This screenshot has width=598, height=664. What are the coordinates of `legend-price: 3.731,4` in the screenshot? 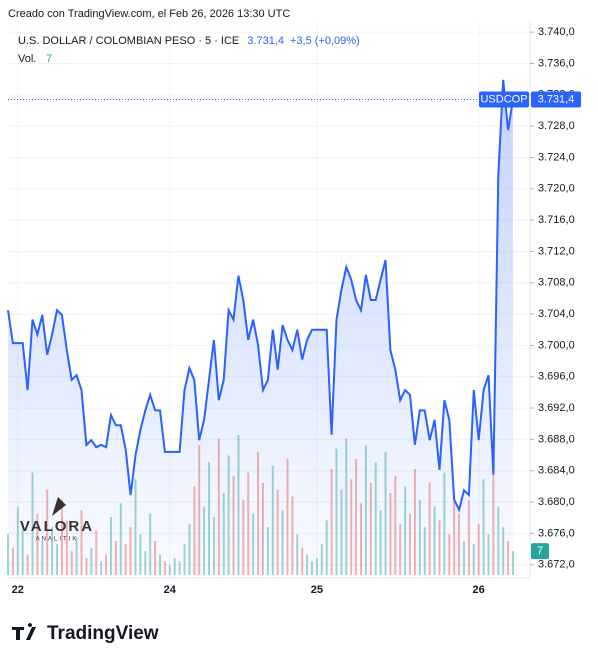 It's located at (265, 41).